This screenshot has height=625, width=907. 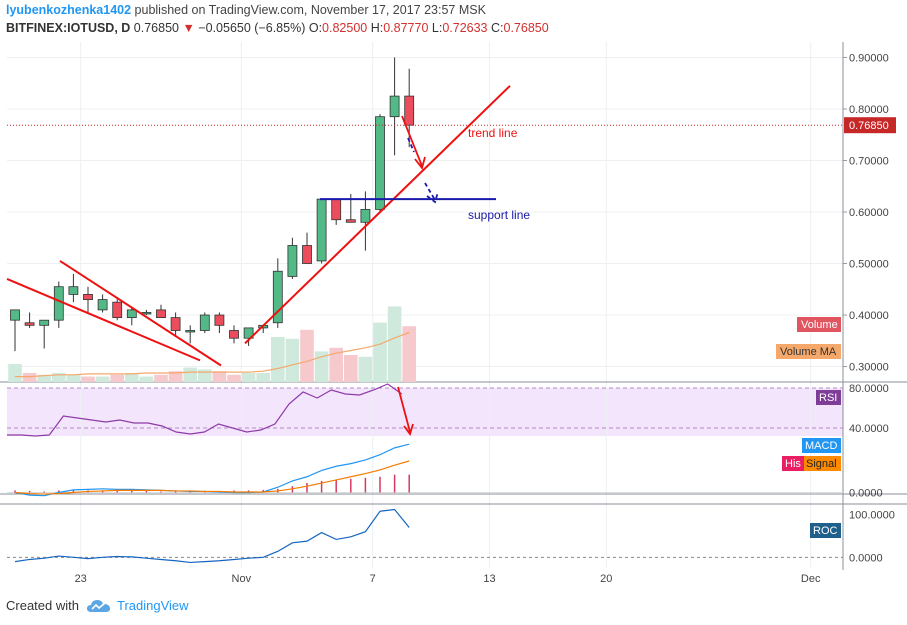 What do you see at coordinates (69, 10) in the screenshot?
I see `author-link: lyubenkozhenka1402` at bounding box center [69, 10].